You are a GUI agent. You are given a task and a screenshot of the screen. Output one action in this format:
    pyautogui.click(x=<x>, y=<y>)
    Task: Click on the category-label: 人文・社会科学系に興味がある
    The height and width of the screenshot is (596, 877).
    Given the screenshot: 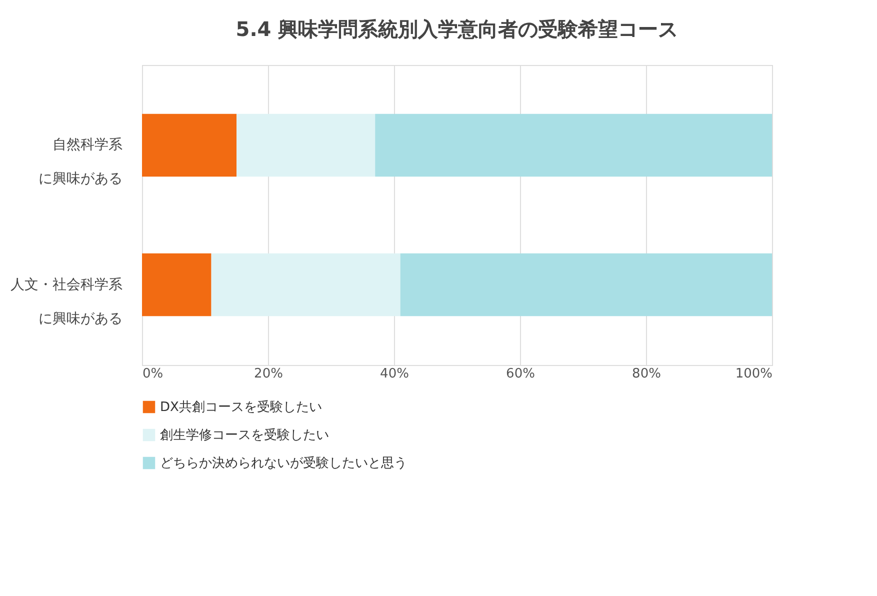 What is the action you would take?
    pyautogui.click(x=66, y=301)
    